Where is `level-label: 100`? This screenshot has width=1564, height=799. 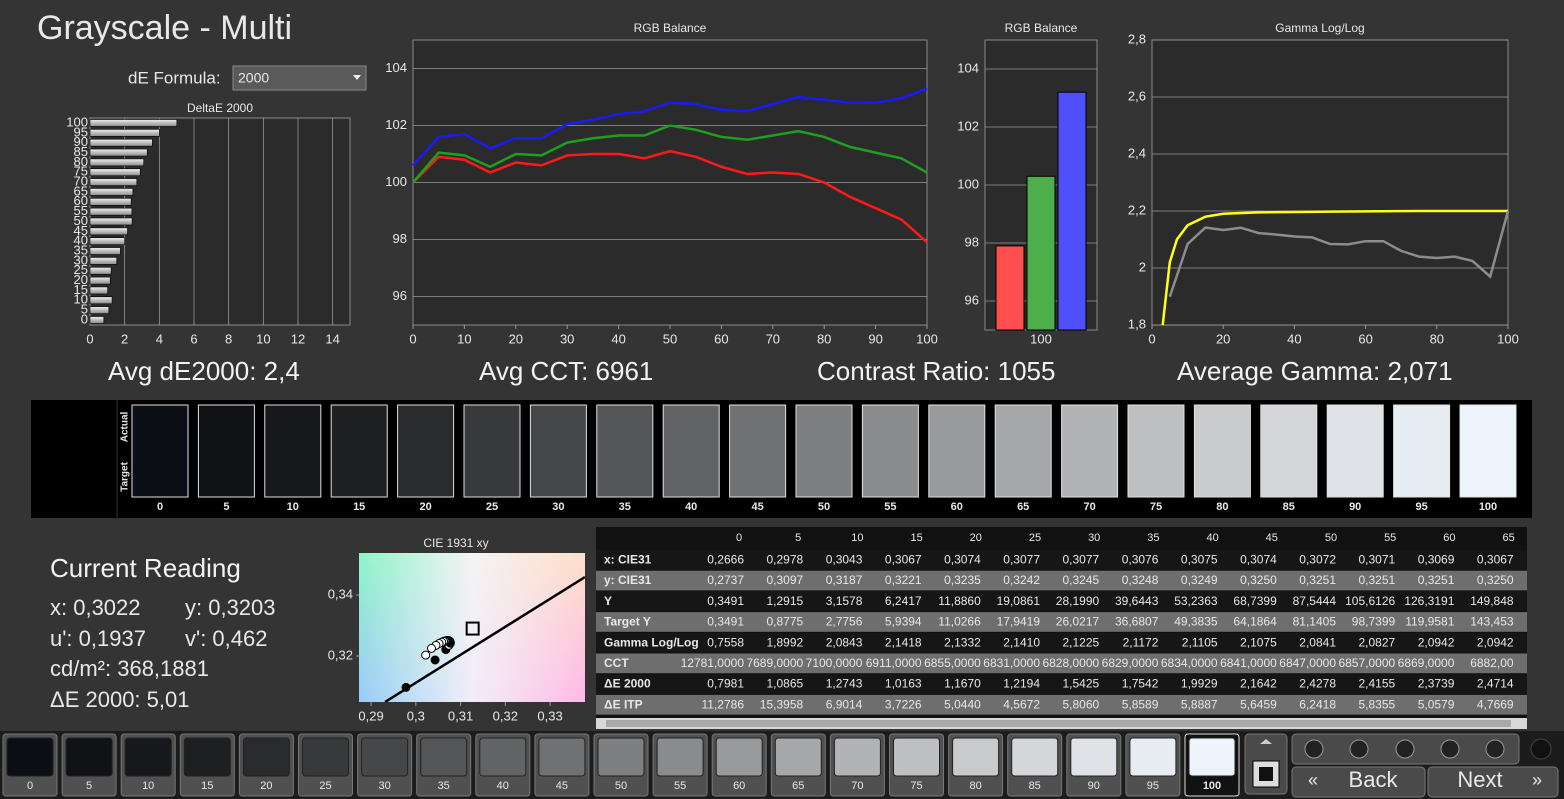
level-label: 100 is located at coordinates (1212, 786).